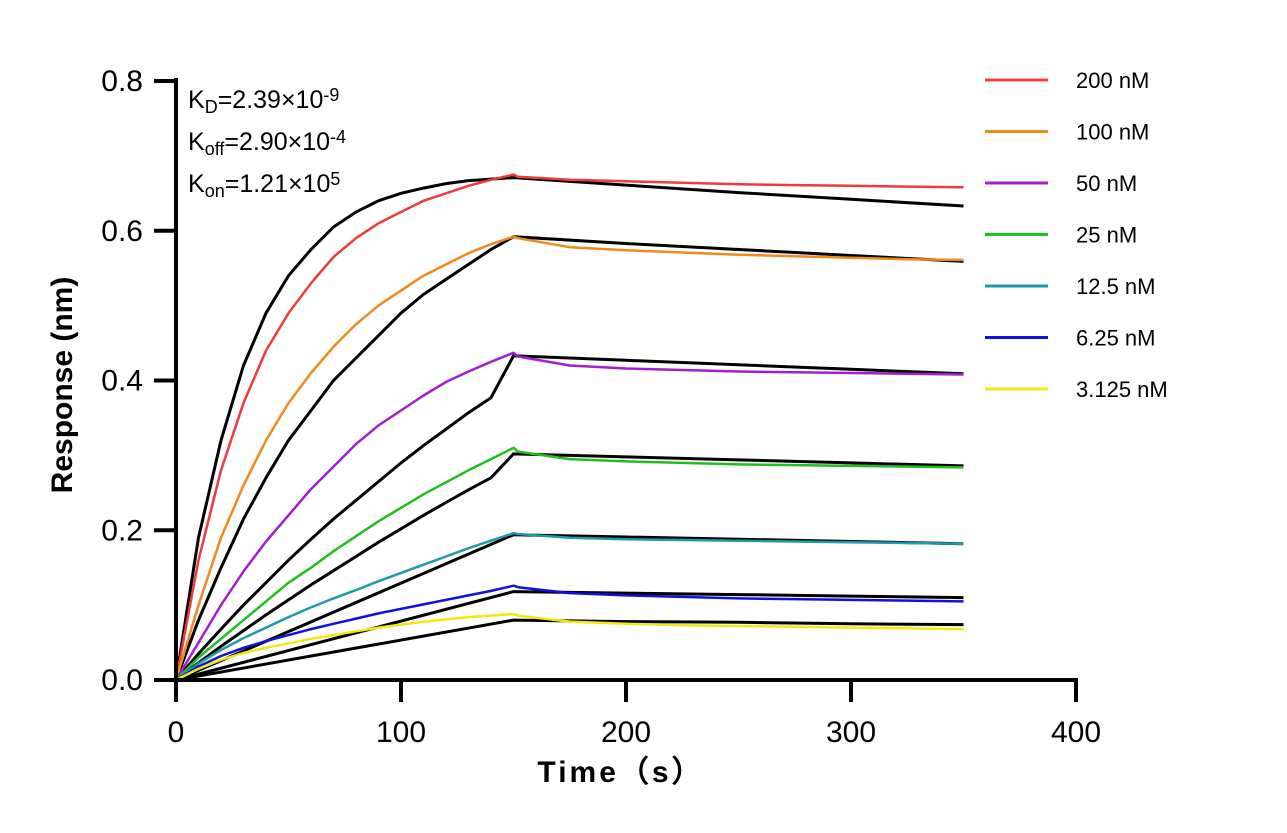  Describe the element at coordinates (634, 714) in the screenshot. I see `x-ticks: 0 100 200 300 400` at that location.